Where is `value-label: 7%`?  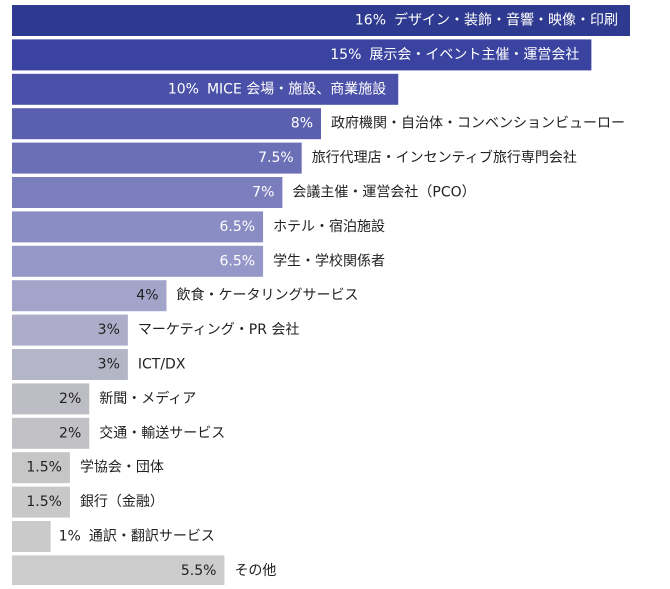
value-label: 7% is located at coordinates (263, 193).